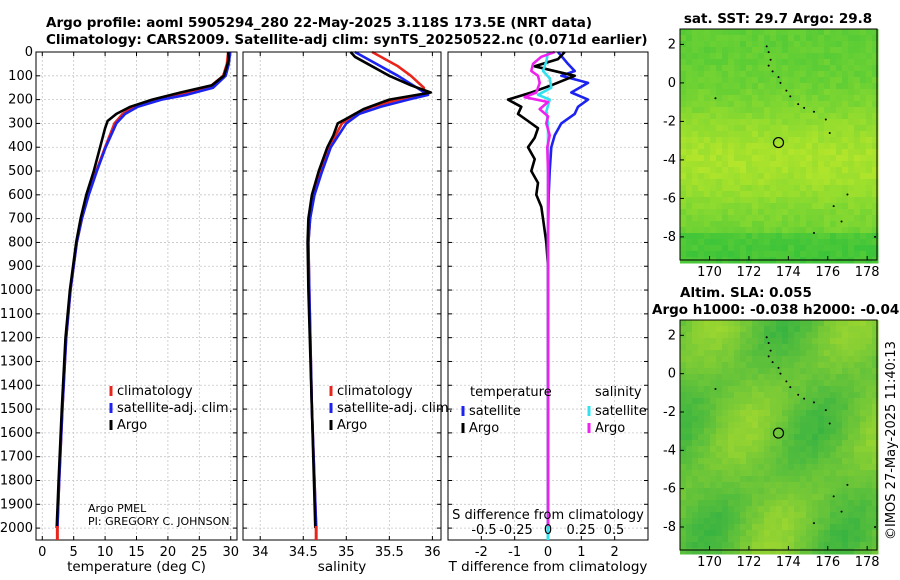  I want to click on x-tick-label: 0, so click(42, 552).